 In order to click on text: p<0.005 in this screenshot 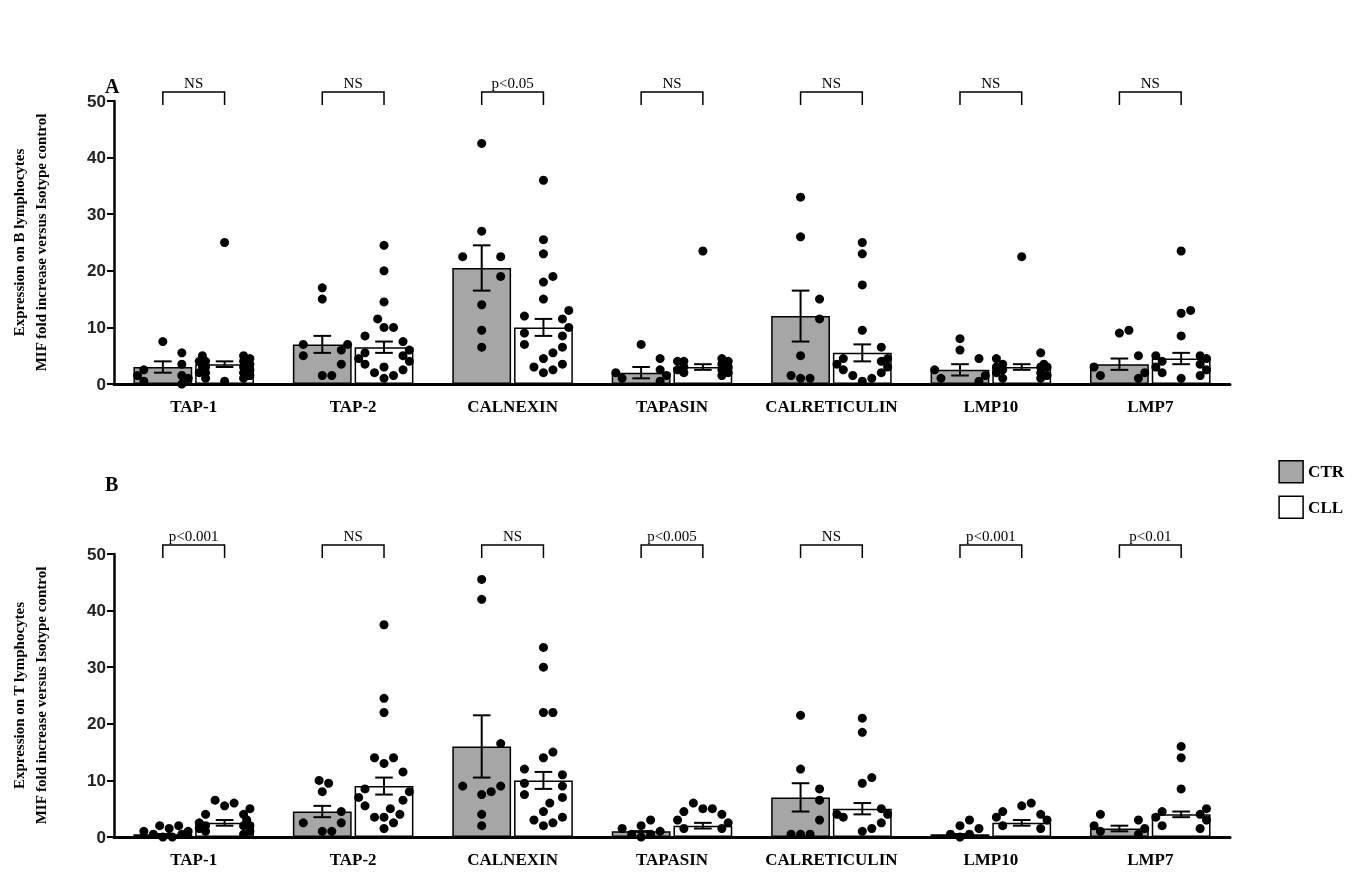, I will do `click(672, 535)`.